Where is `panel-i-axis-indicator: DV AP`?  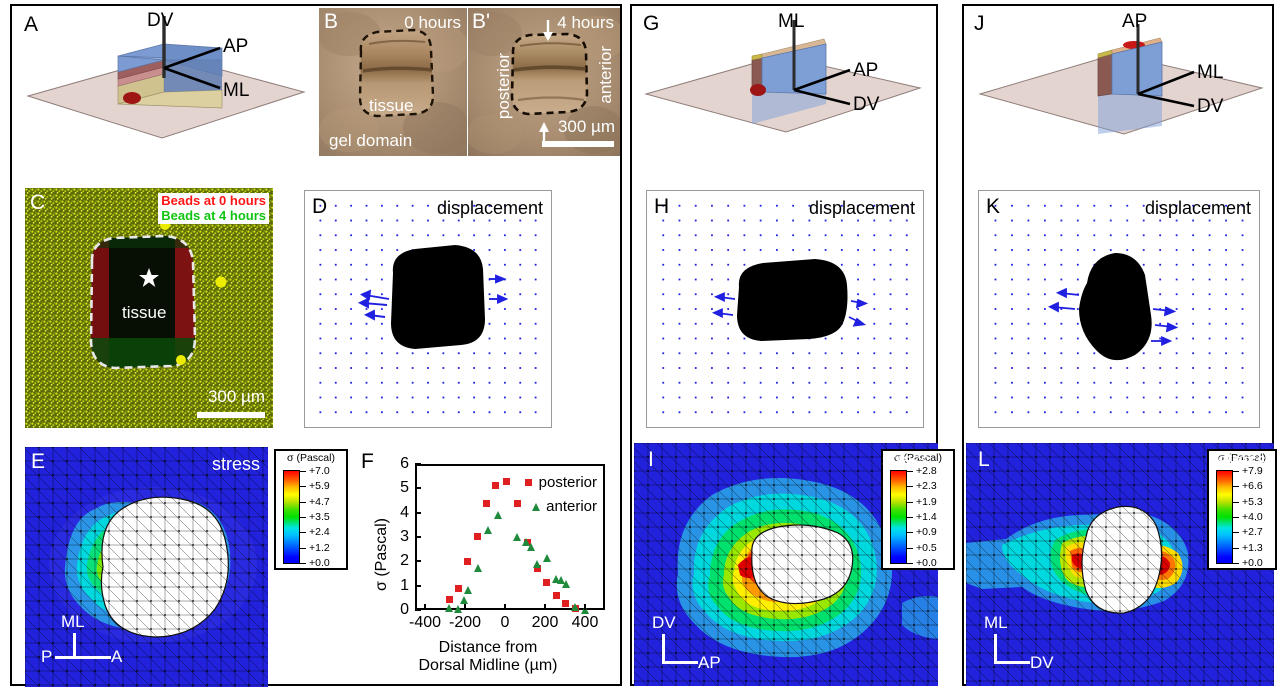 panel-i-axis-indicator: DV AP is located at coordinates (692, 644).